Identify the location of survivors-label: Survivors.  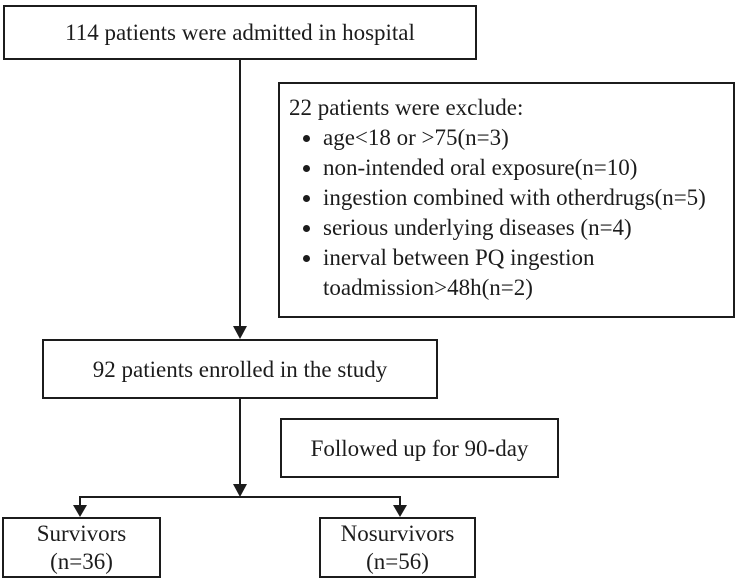
(81, 533).